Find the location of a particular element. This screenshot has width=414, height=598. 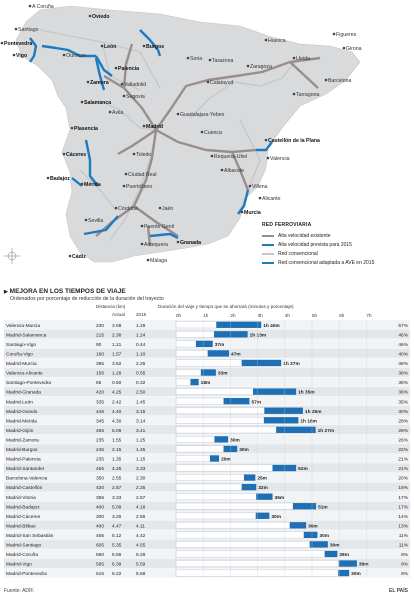

time-saved-label: 47m is located at coordinates (236, 355).